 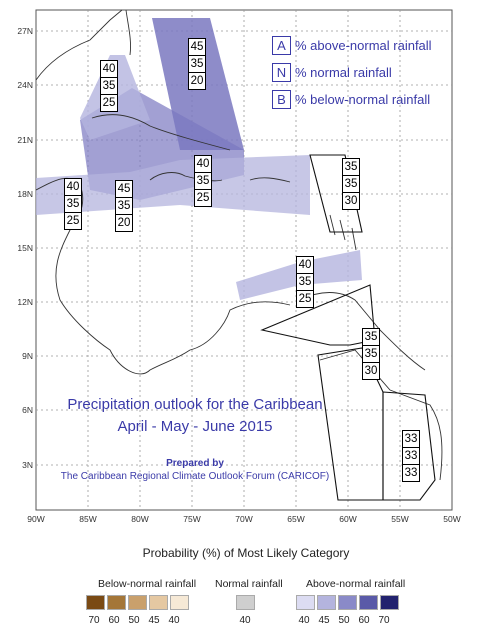 What do you see at coordinates (281, 45) in the screenshot?
I see `legend-key-above: A` at bounding box center [281, 45].